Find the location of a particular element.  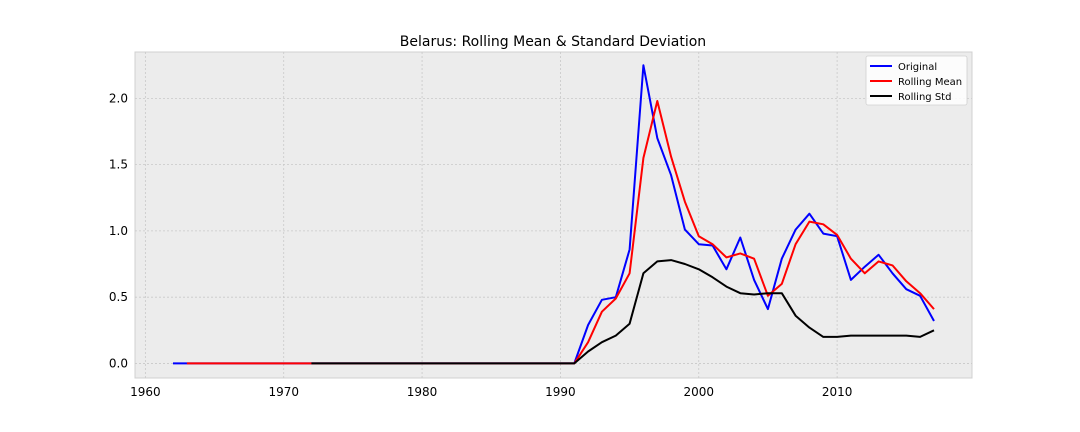

x-tick-label: 1980 is located at coordinates (422, 392).